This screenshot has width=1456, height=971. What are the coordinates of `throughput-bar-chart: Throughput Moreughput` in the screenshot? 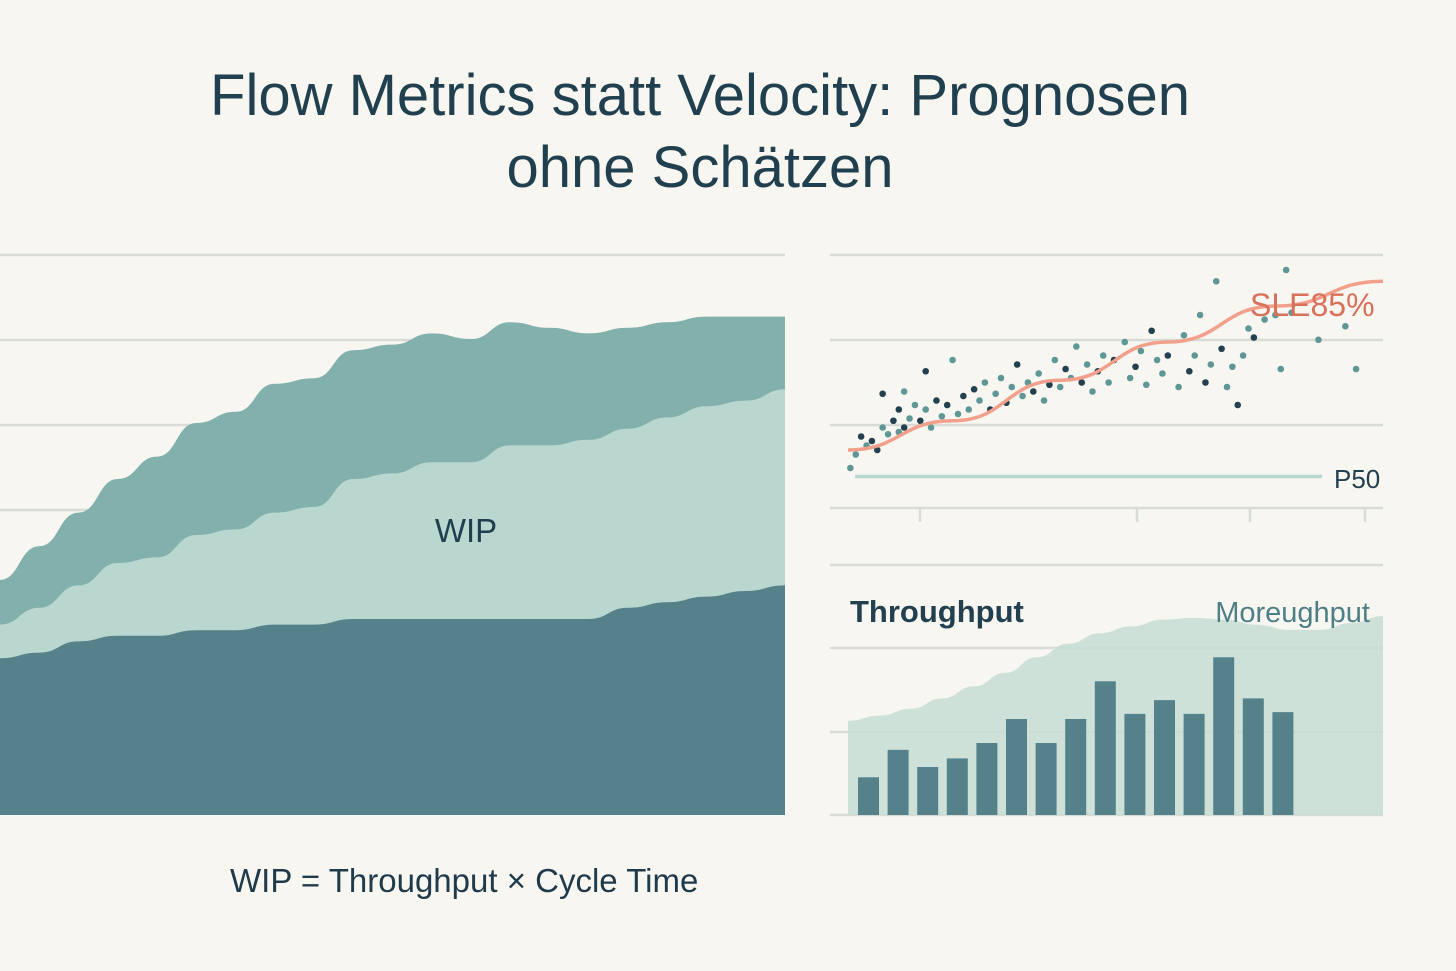 It's located at (1106, 690).